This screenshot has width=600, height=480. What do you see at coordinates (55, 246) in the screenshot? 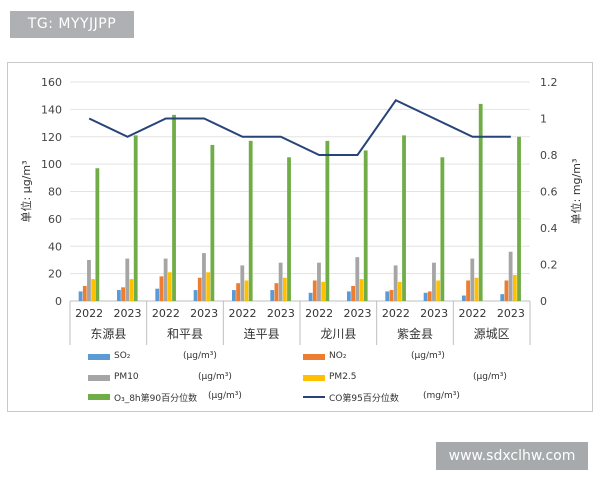
I see `y-tick-label-left: 40` at bounding box center [55, 246].